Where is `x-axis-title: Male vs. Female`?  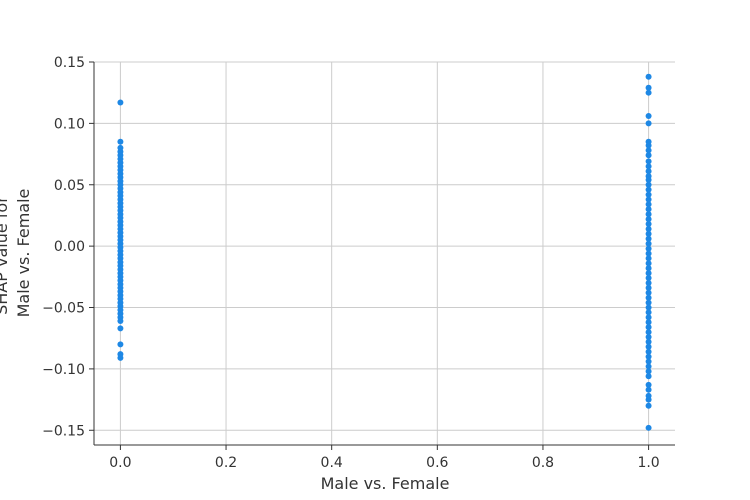
x-axis-title: Male vs. Female is located at coordinates (385, 483).